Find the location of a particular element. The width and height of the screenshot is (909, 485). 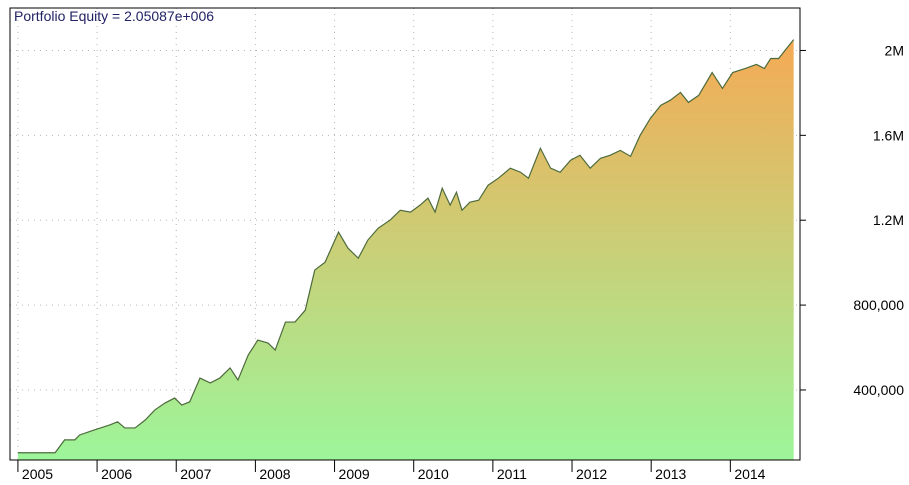

y-tick-label: 1.6M is located at coordinates (888, 135).